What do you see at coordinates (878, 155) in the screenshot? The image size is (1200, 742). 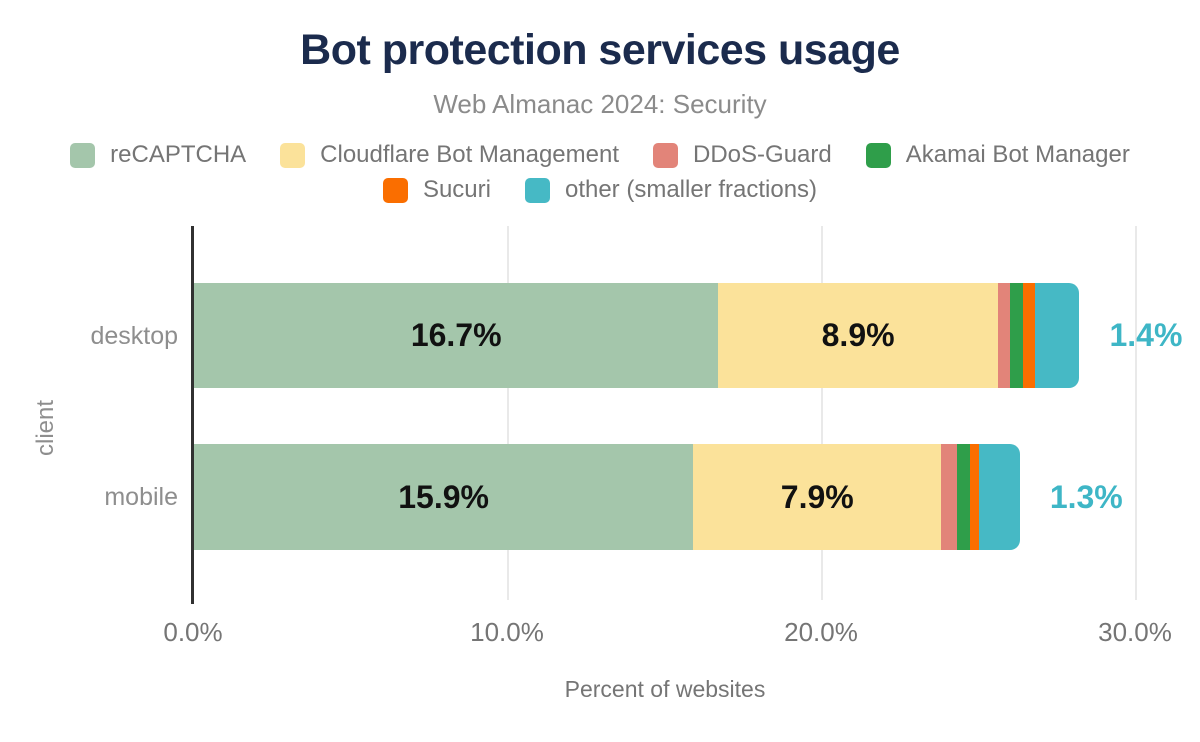 I see `legend-swatch-akamai-bot-manager` at bounding box center [878, 155].